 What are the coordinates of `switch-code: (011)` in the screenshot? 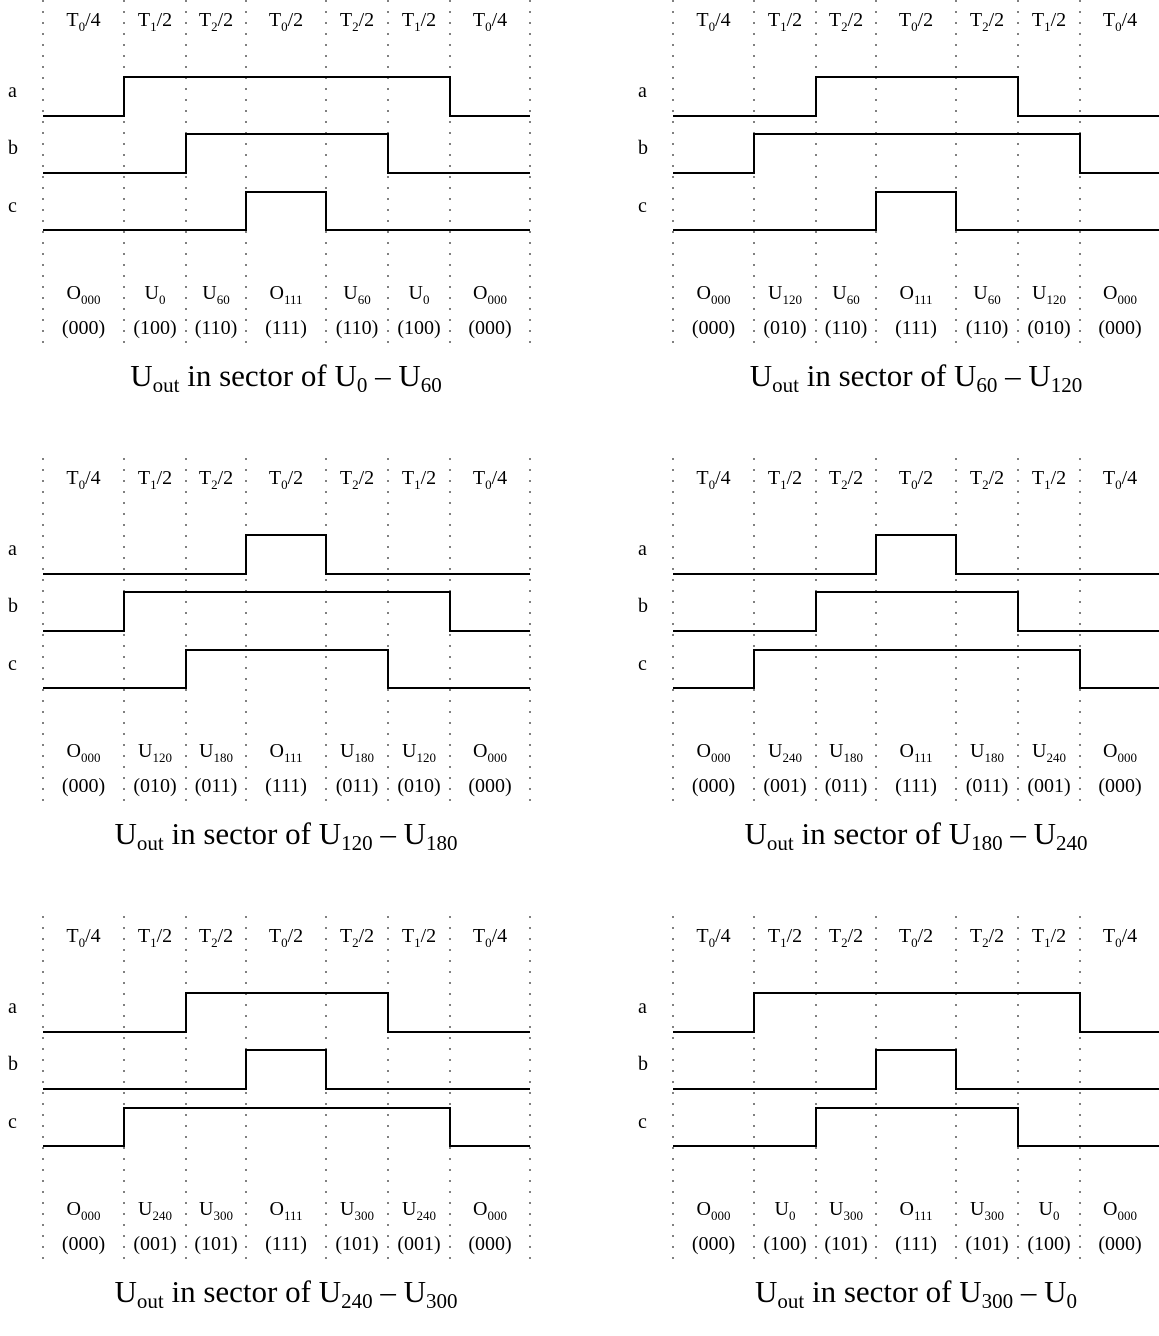 It's located at (357, 786).